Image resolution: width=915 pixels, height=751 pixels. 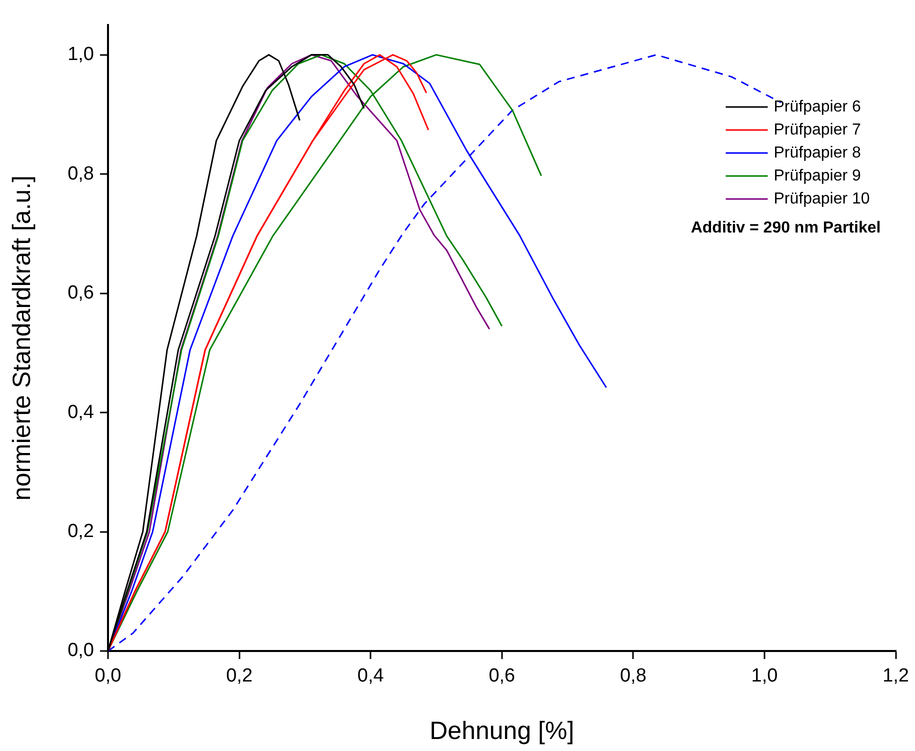 I want to click on x-tick-label: 1,2, so click(x=896, y=676).